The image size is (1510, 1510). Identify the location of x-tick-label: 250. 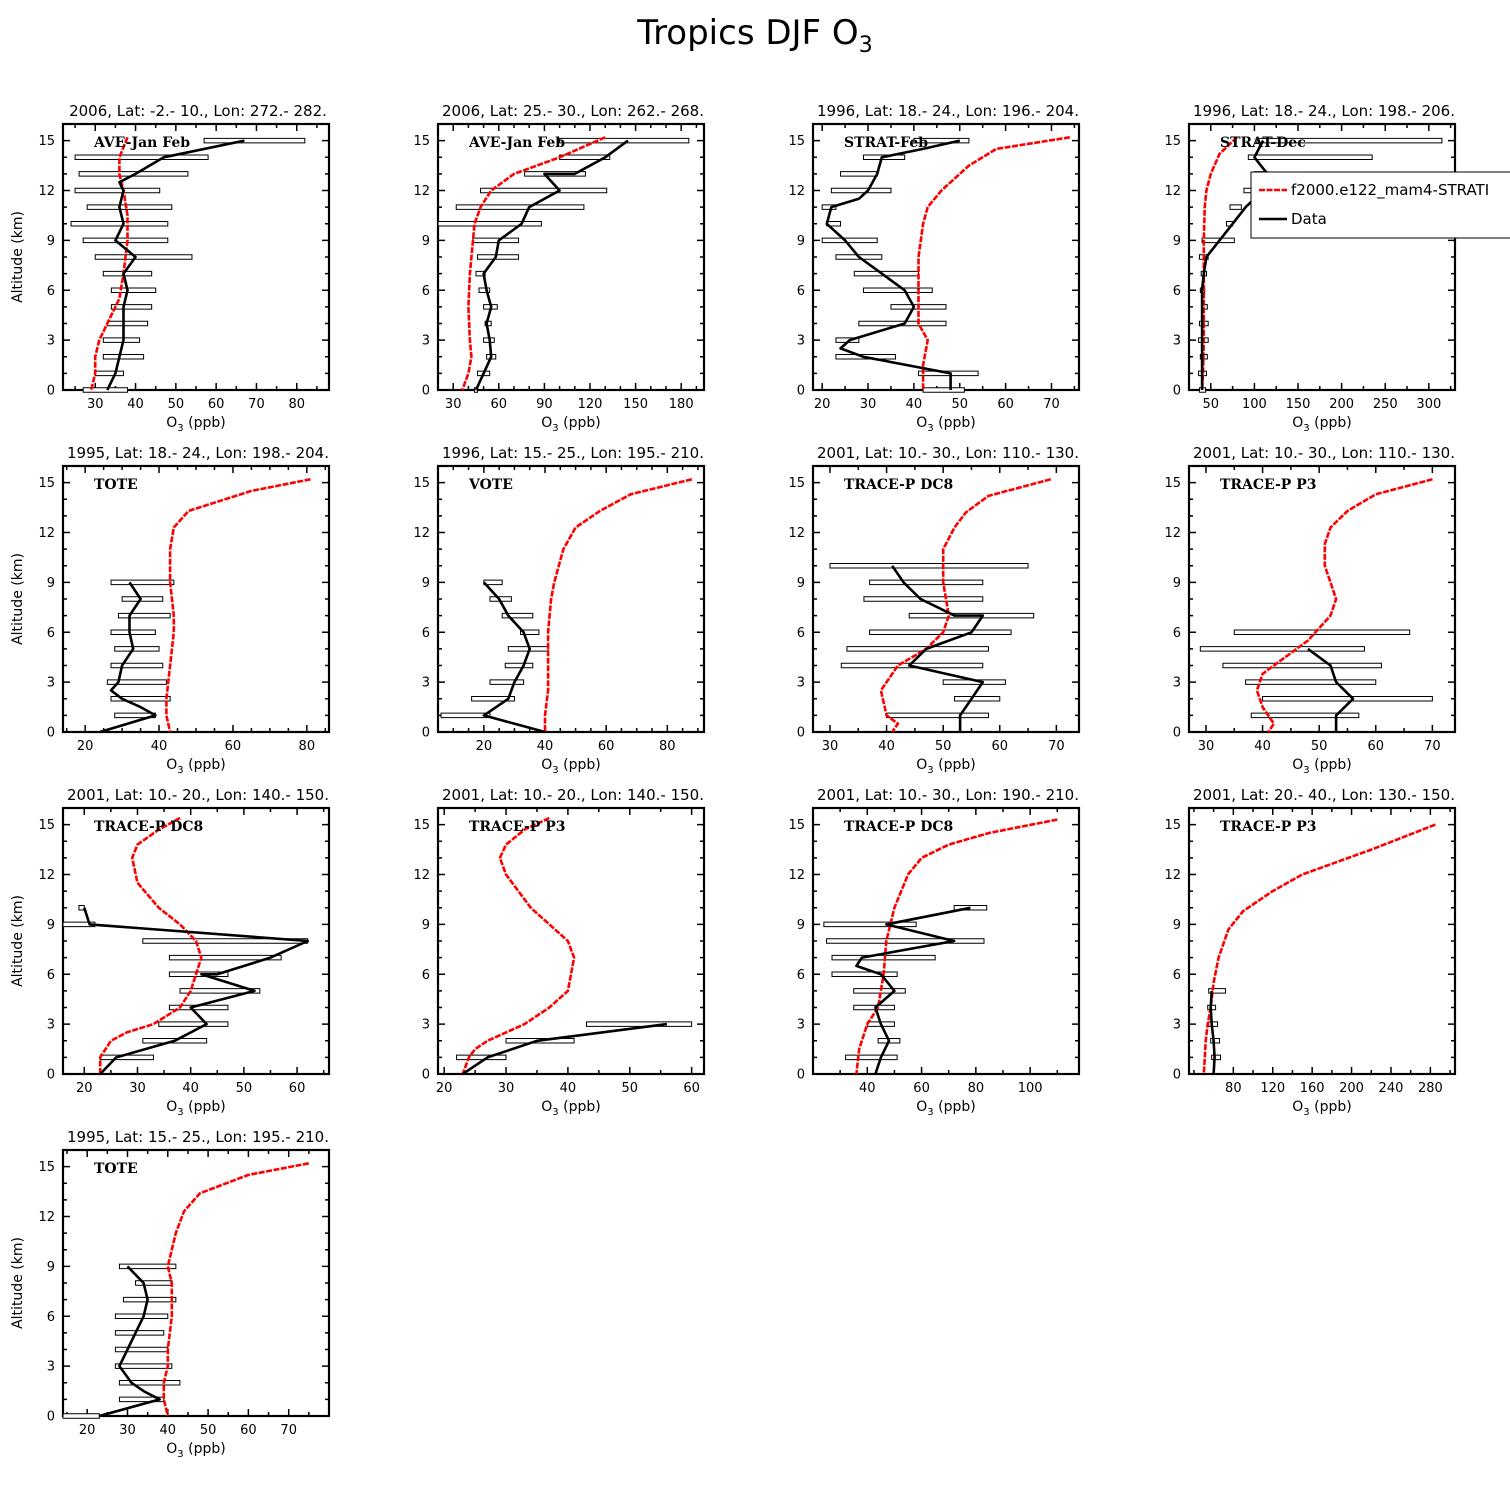
(1385, 404).